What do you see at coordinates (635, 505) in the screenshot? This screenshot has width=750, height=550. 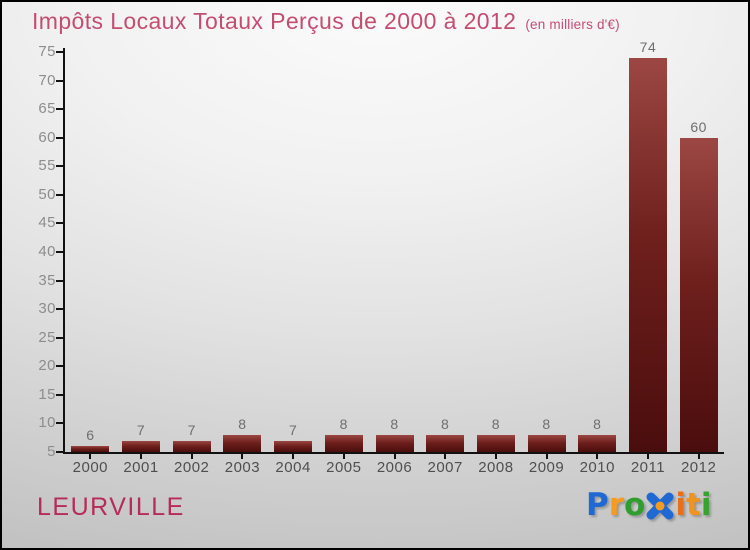 I see `logo-letter: o` at bounding box center [635, 505].